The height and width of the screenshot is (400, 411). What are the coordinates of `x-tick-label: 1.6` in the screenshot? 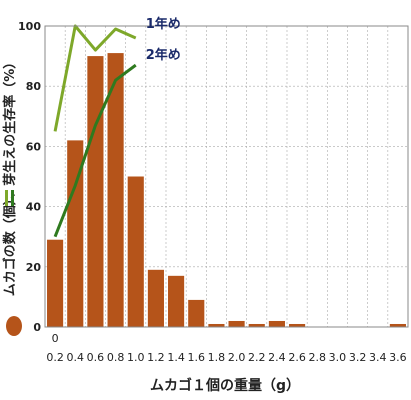 It's located at (197, 357).